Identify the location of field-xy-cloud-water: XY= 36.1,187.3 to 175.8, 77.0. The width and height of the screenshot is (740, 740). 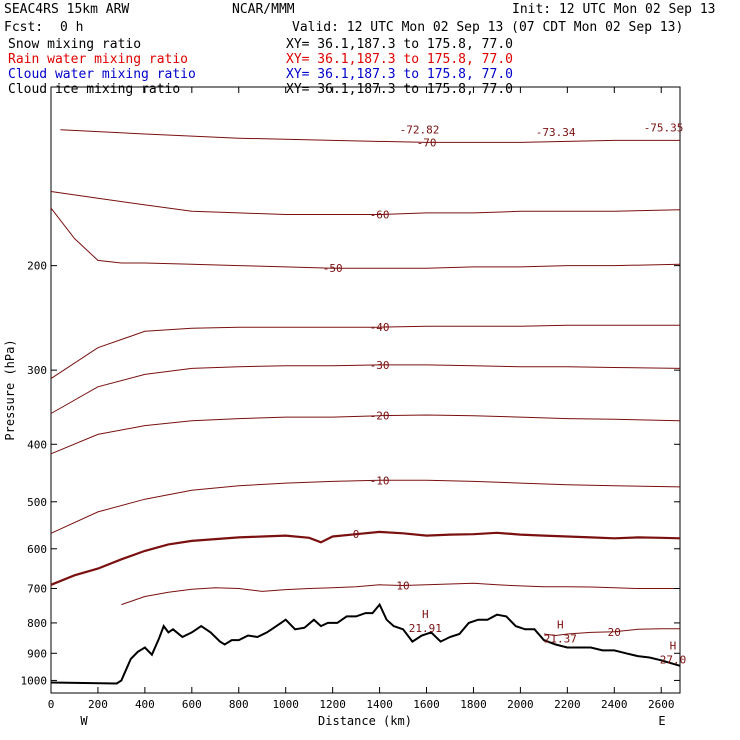
(399, 74).